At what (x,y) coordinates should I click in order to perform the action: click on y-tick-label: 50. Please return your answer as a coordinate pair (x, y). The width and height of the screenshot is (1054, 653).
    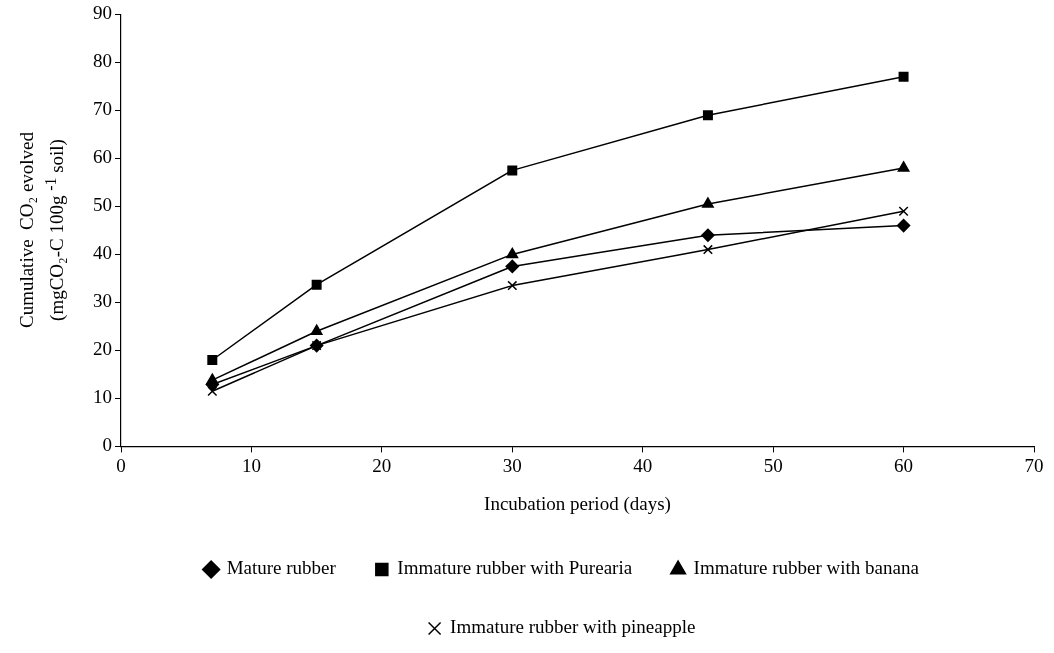
    Looking at the image, I should click on (102, 205).